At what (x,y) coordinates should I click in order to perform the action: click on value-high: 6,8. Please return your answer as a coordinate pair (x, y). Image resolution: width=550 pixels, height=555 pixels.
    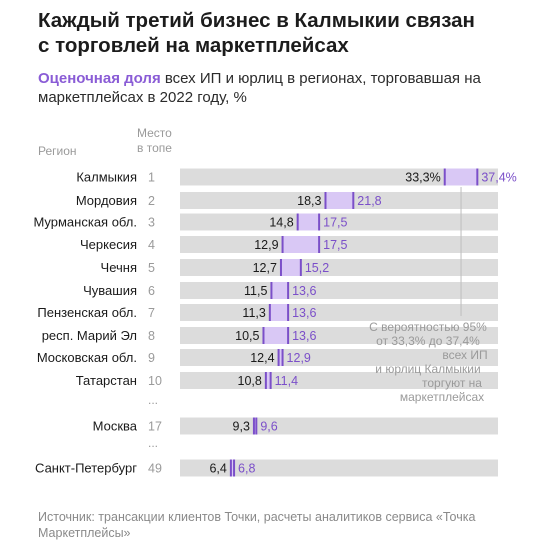
    Looking at the image, I should click on (246, 469).